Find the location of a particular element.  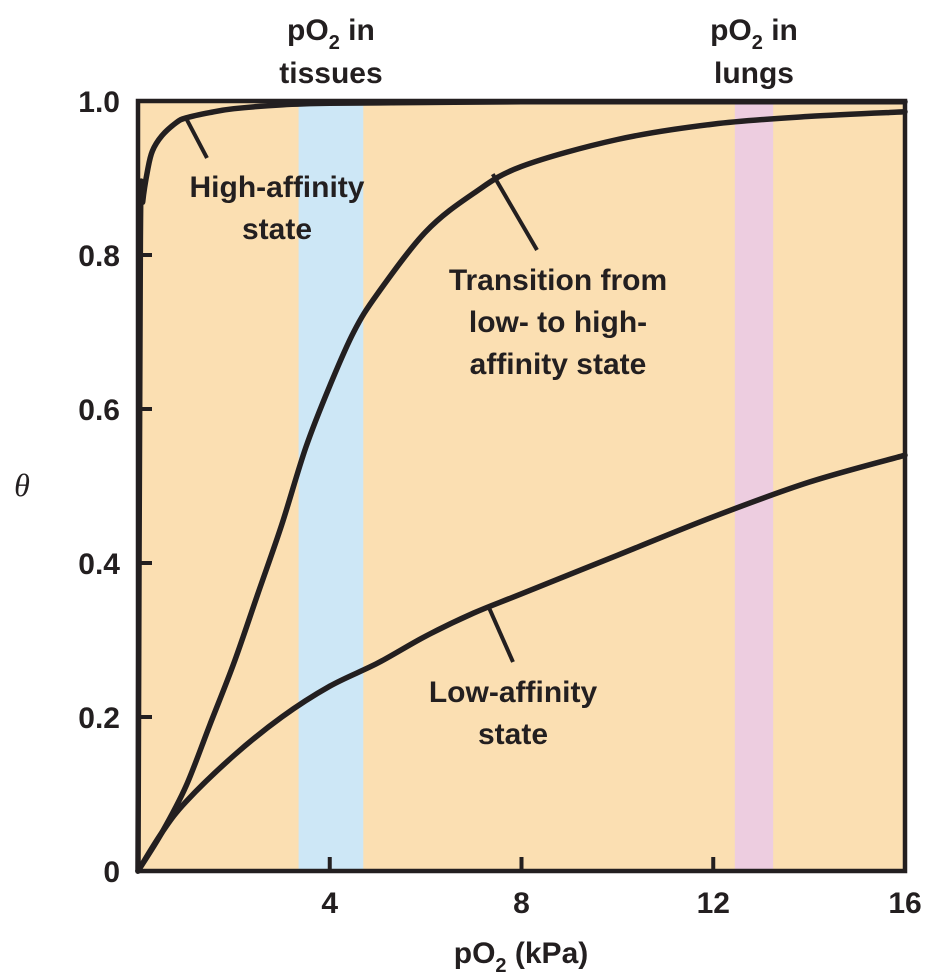

annotation-2-line-3: affinity state is located at coordinates (558, 364).